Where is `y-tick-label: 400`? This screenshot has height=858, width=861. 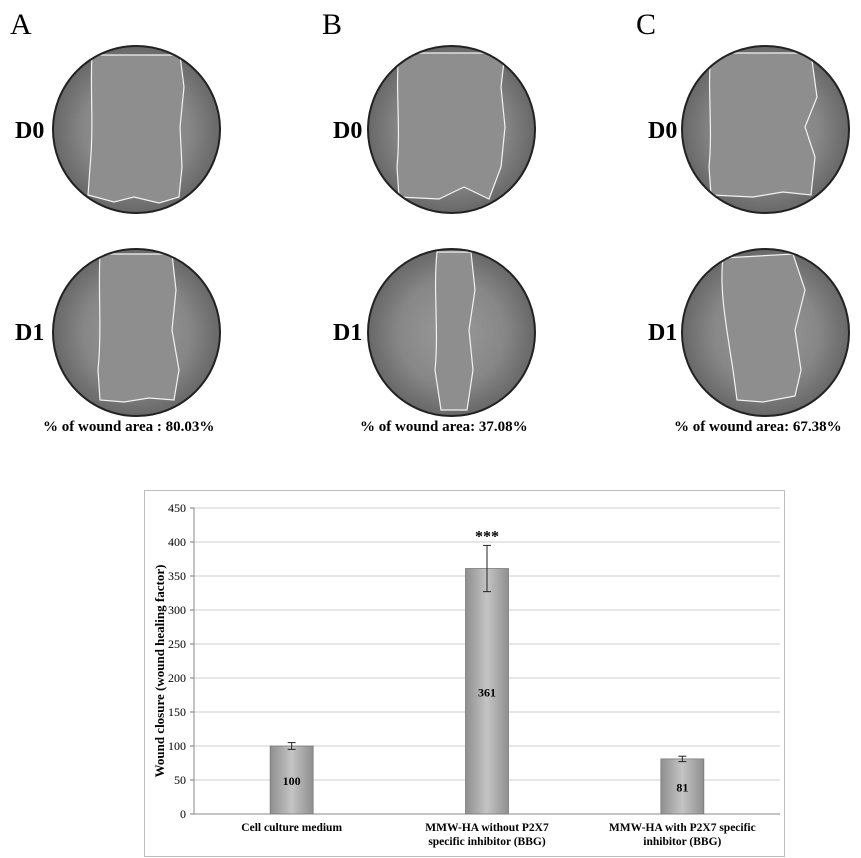 y-tick-label: 400 is located at coordinates (177, 542).